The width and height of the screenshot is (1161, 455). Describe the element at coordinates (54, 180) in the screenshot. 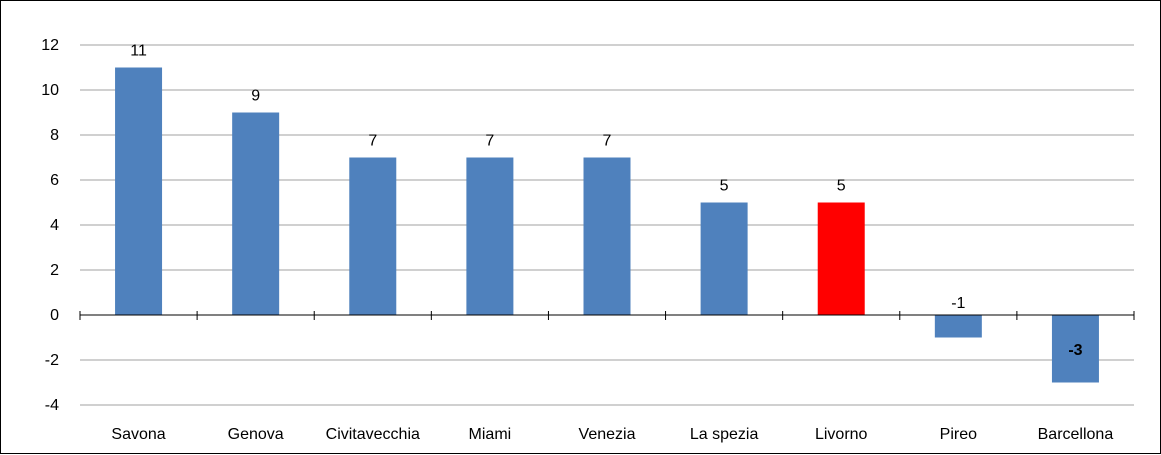

I see `y-tick-label: 6` at that location.